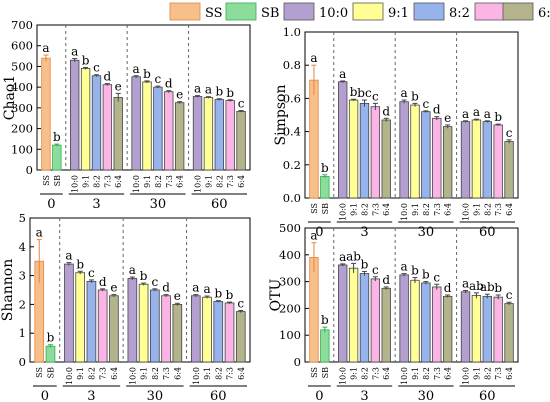  Describe the element at coordinates (292, 32) in the screenshot. I see `y-tick-label: 1.0` at that location.